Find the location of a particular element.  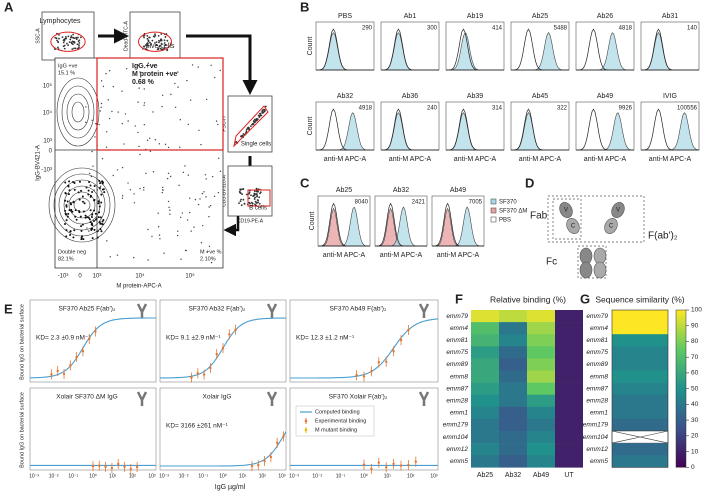

tick-label: 0 is located at coordinates (80, 277).